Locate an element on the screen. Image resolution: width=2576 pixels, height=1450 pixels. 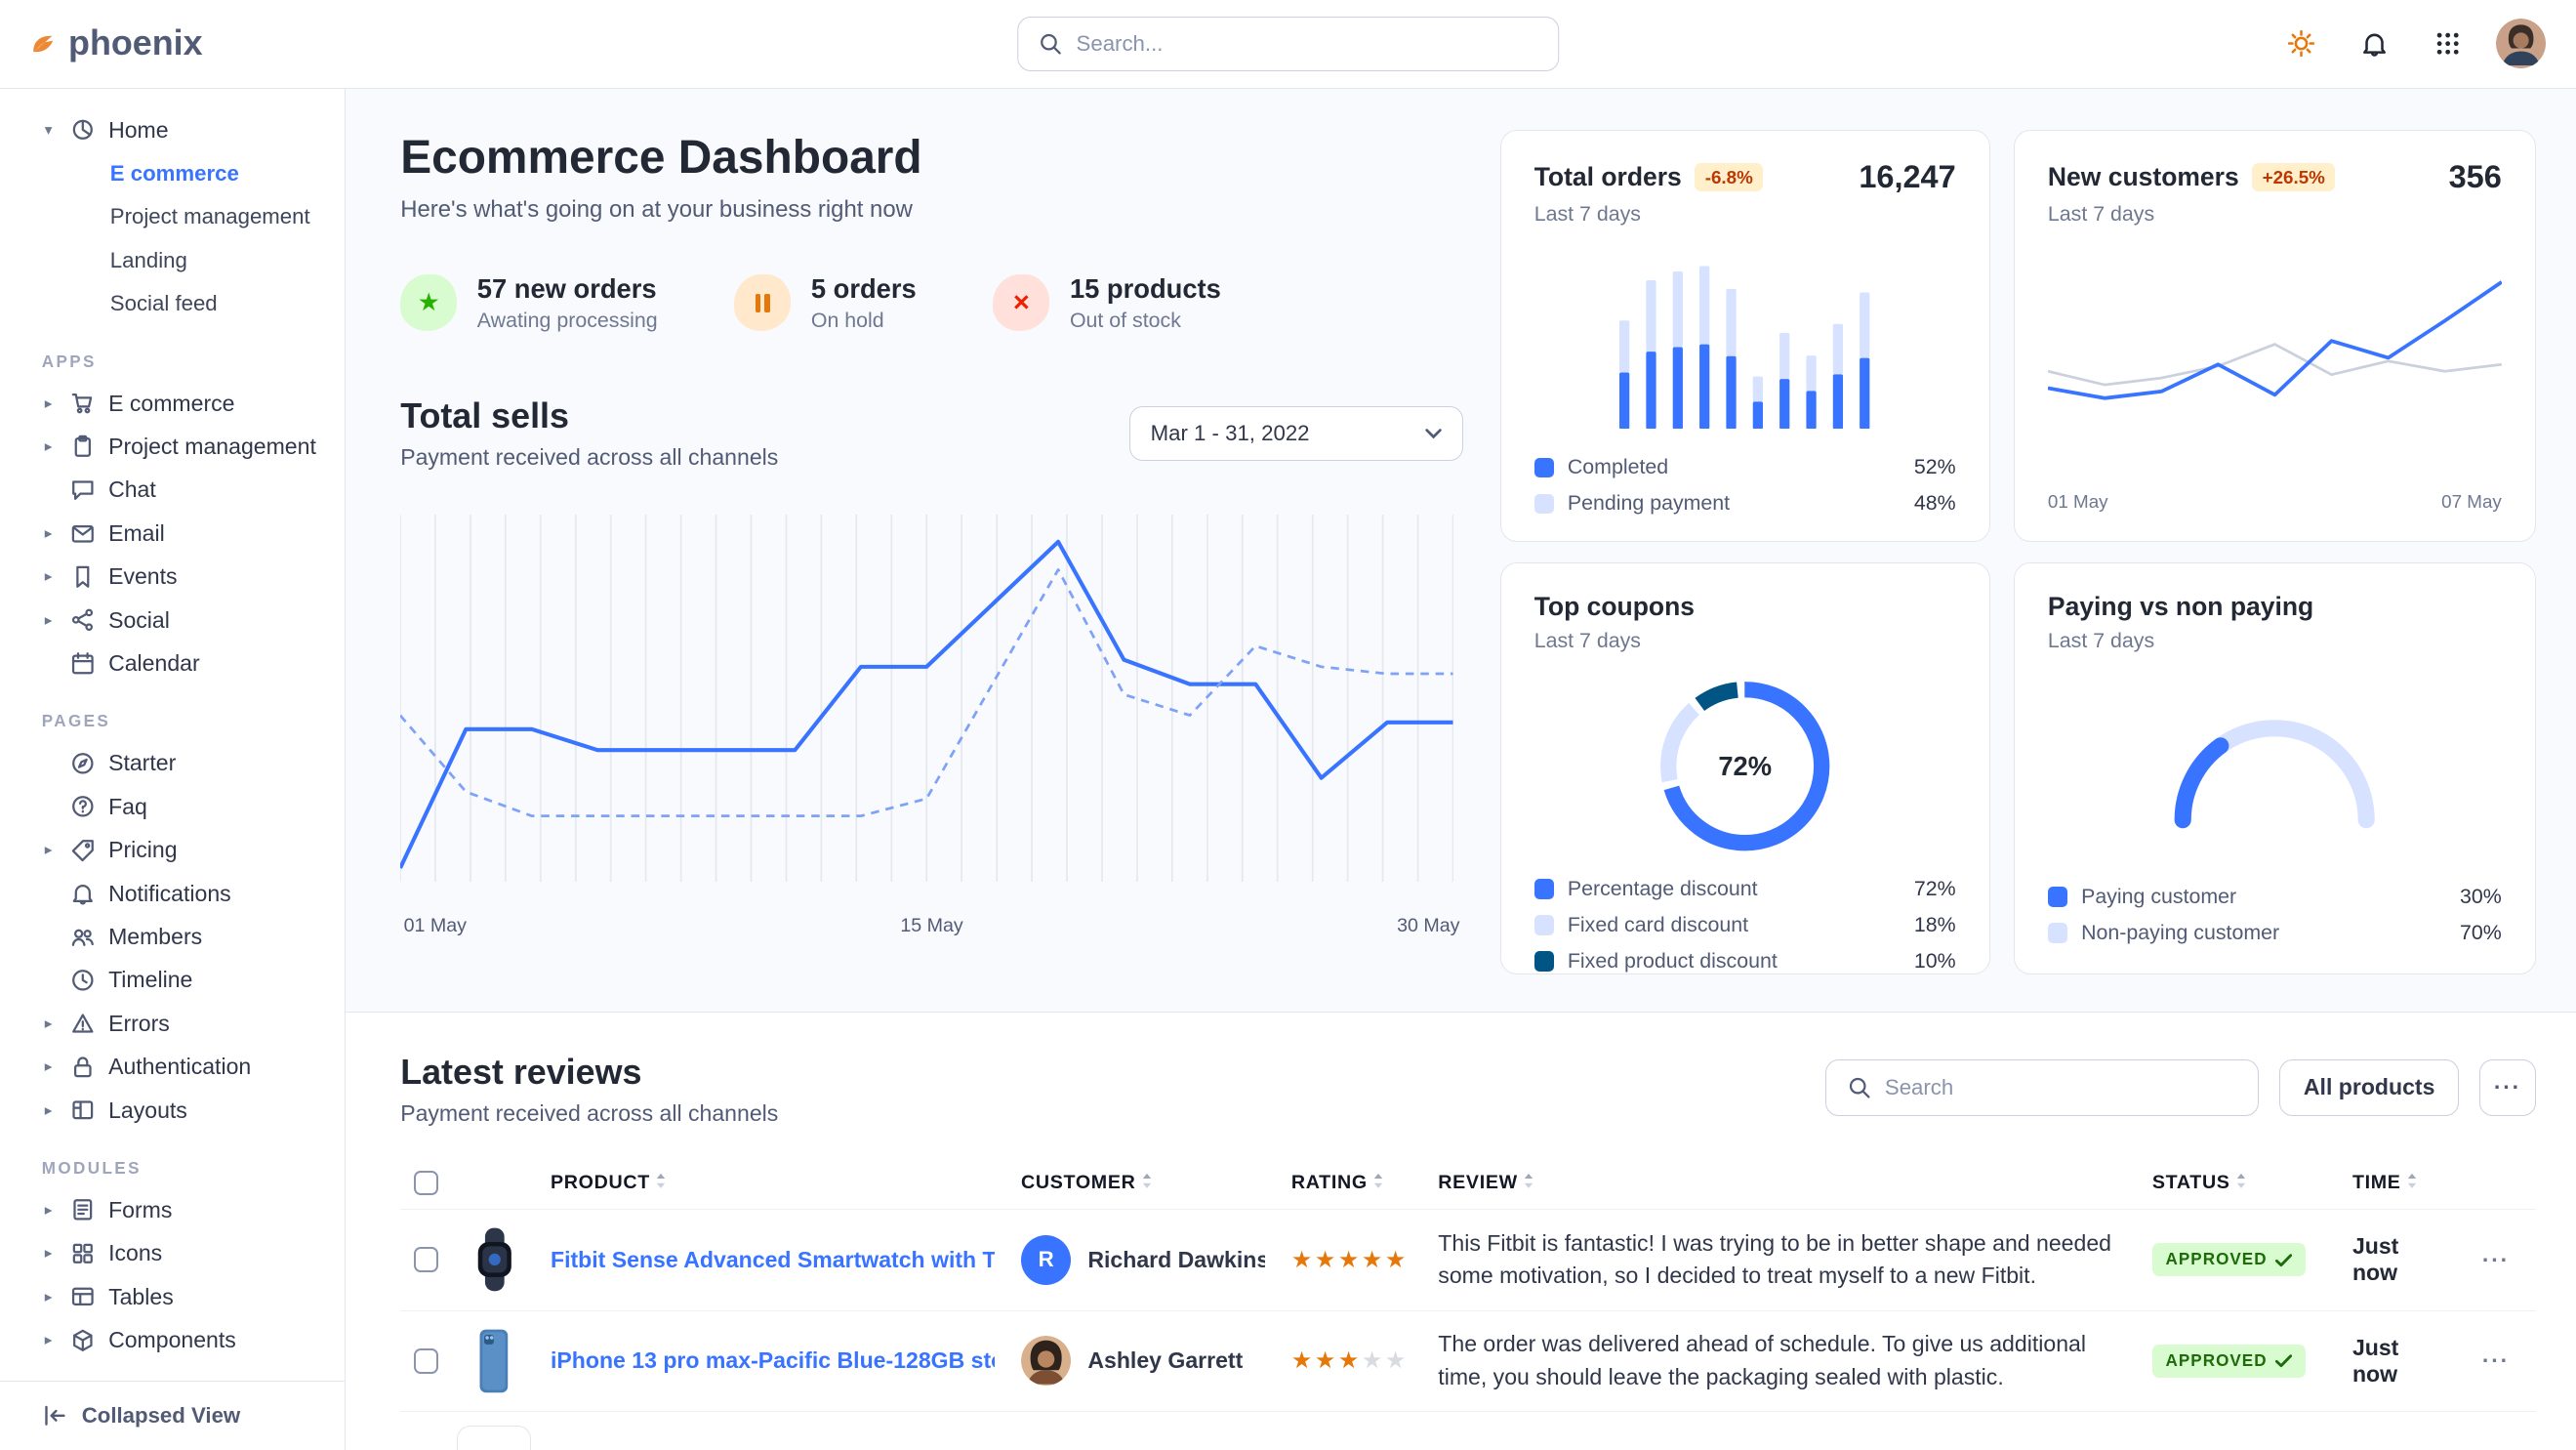
reviews-search is located at coordinates (2042, 1087).